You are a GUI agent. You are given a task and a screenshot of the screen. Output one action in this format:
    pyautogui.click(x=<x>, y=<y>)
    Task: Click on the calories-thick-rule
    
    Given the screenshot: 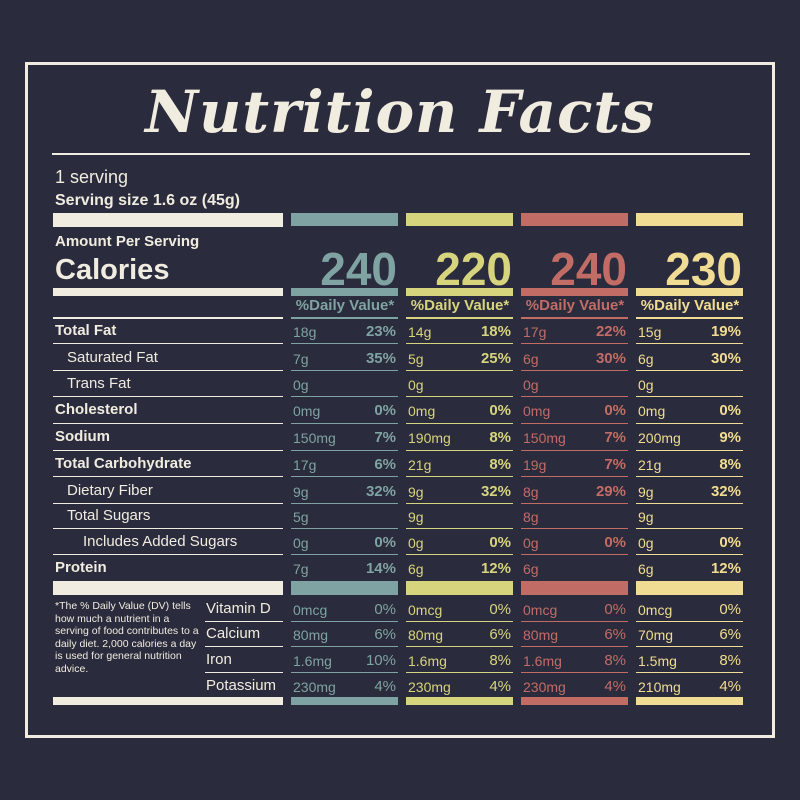 What is the action you would take?
    pyautogui.click(x=168, y=292)
    